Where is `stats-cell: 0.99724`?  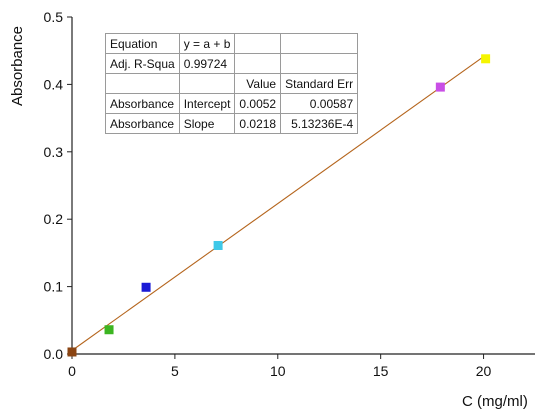
stats-cell: 0.99724 is located at coordinates (207, 63).